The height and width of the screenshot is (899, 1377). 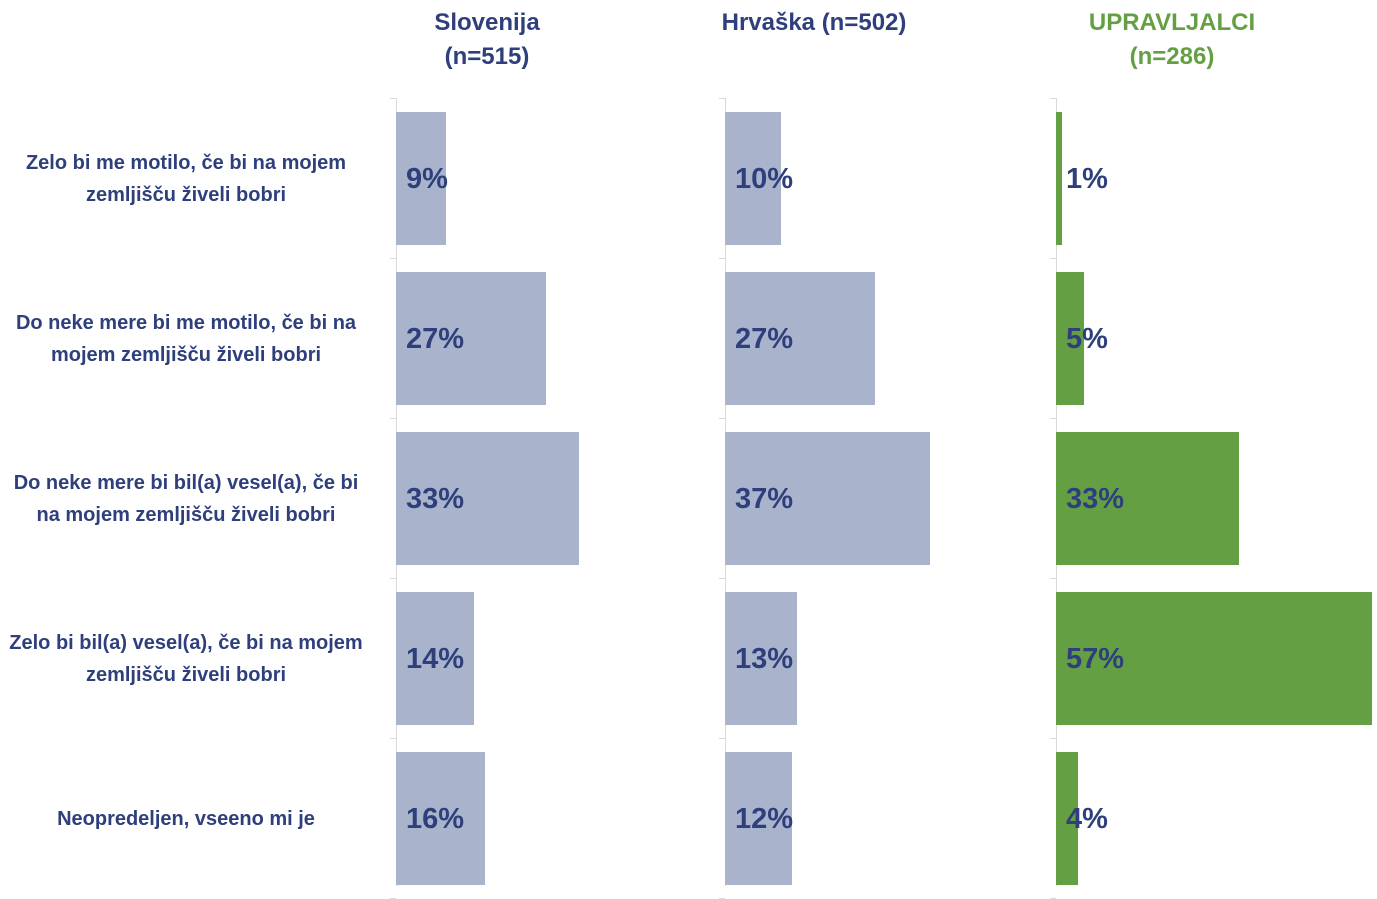 I want to click on value-label: 57%, so click(x=1095, y=658).